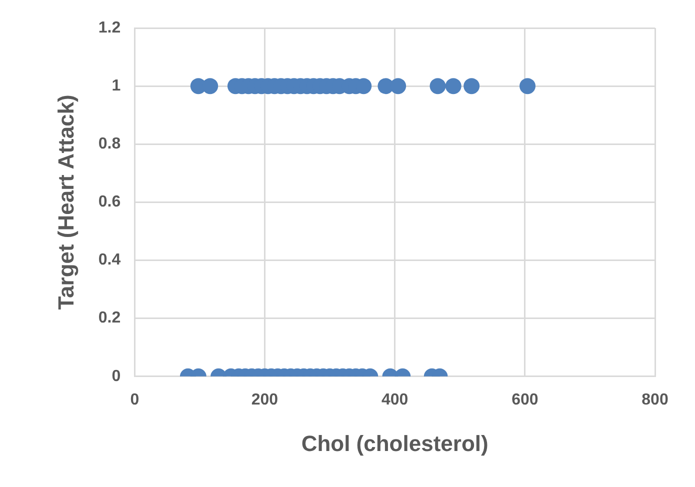 Image resolution: width=695 pixels, height=487 pixels. Describe the element at coordinates (109, 260) in the screenshot. I see `y-tick-label: 0.4` at that location.